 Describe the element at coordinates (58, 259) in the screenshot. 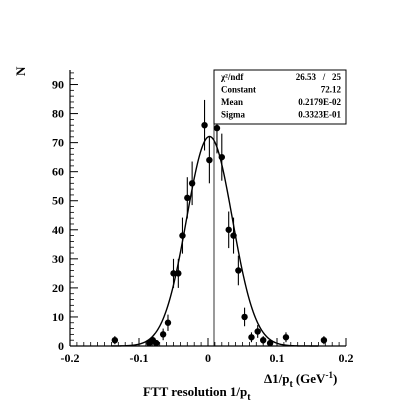

I see `y-tick-label: 30` at that location.